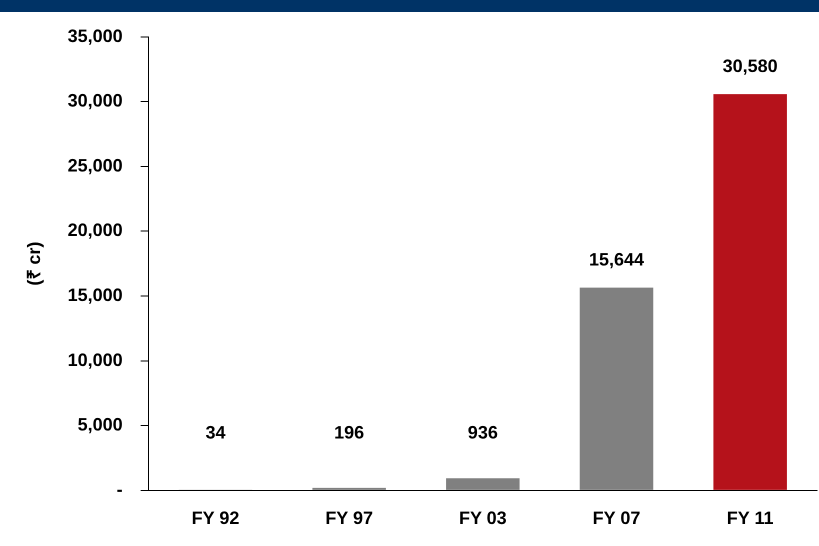  I want to click on x-tick-label: FY 92, so click(216, 518).